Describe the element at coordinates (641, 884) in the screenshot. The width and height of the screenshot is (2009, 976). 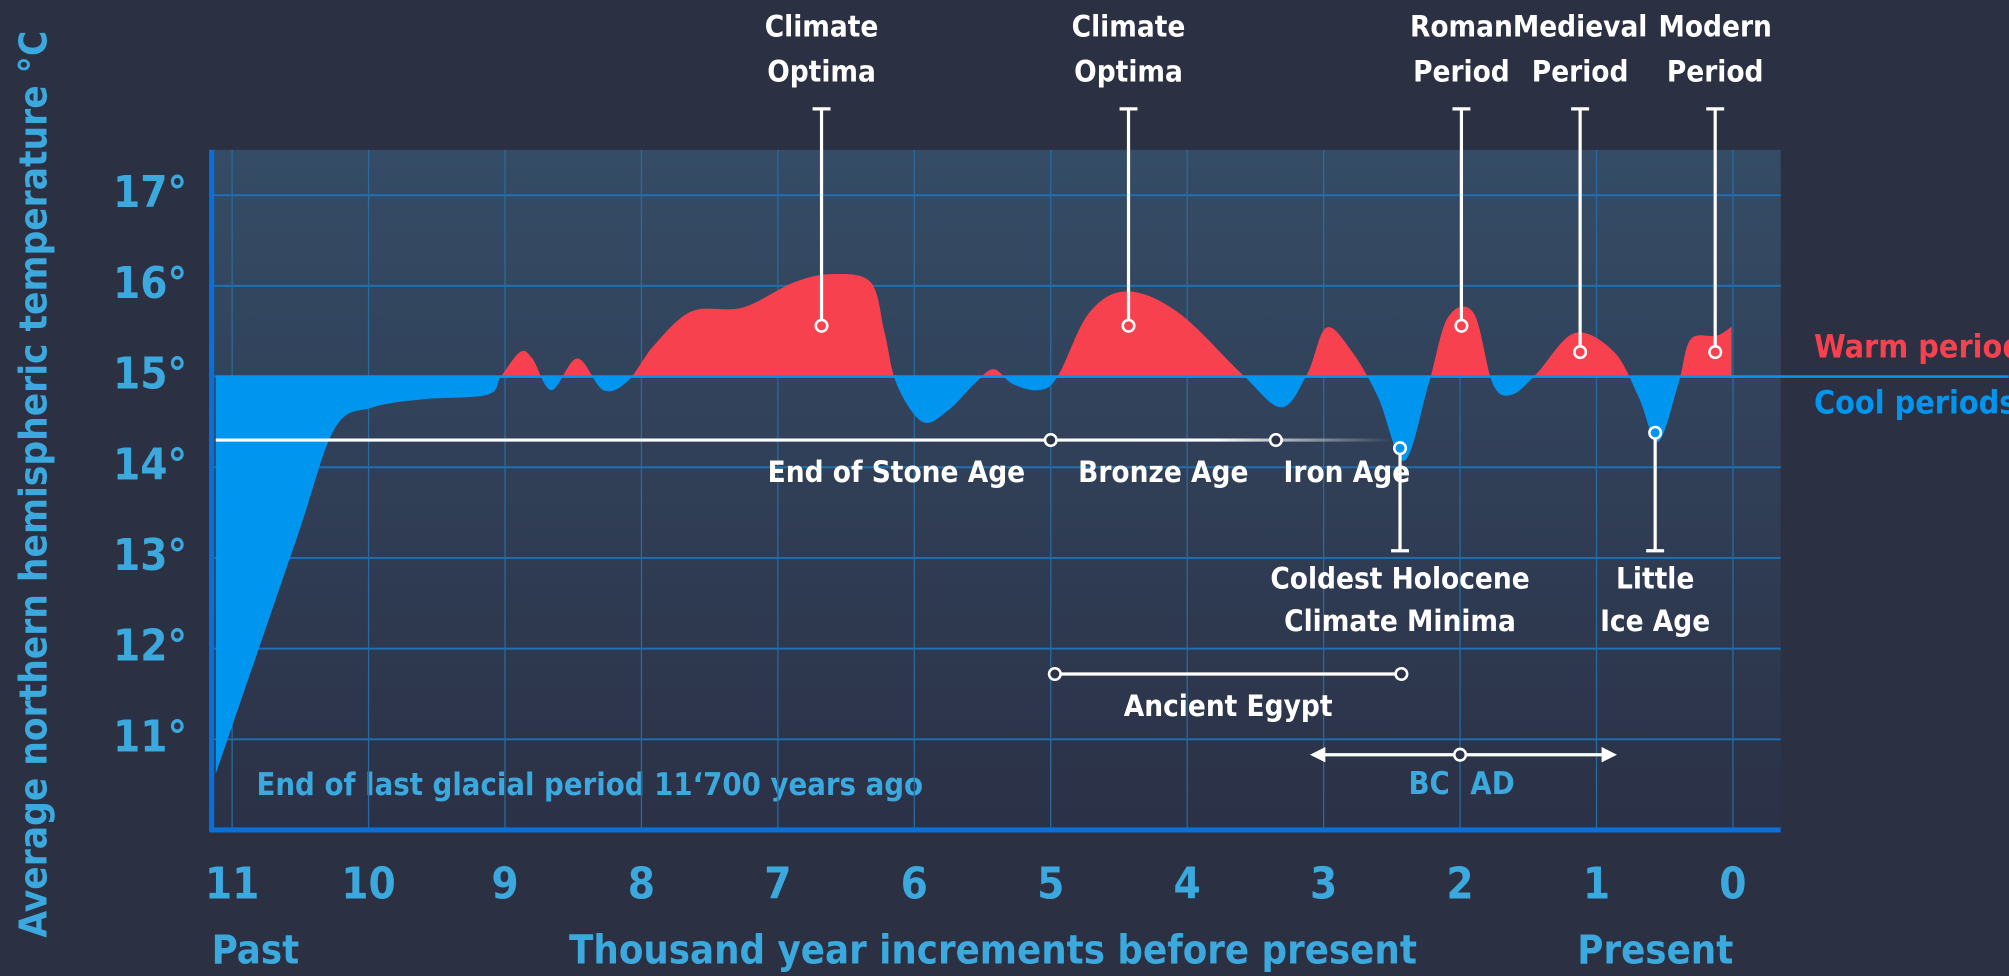
I see `x-tick-label: 8` at that location.